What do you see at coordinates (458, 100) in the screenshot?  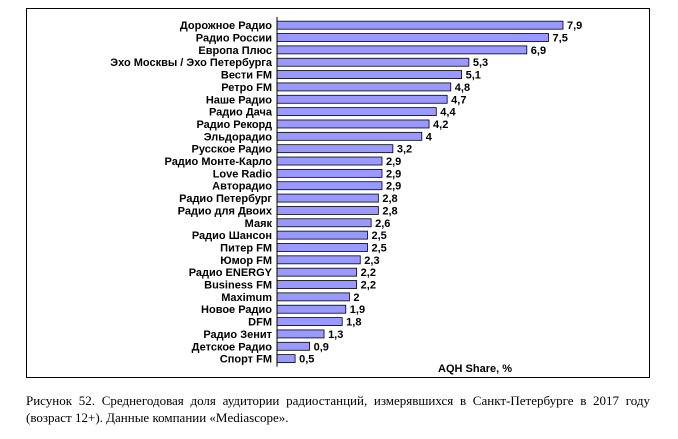 I see `value-label: 4,7` at bounding box center [458, 100].